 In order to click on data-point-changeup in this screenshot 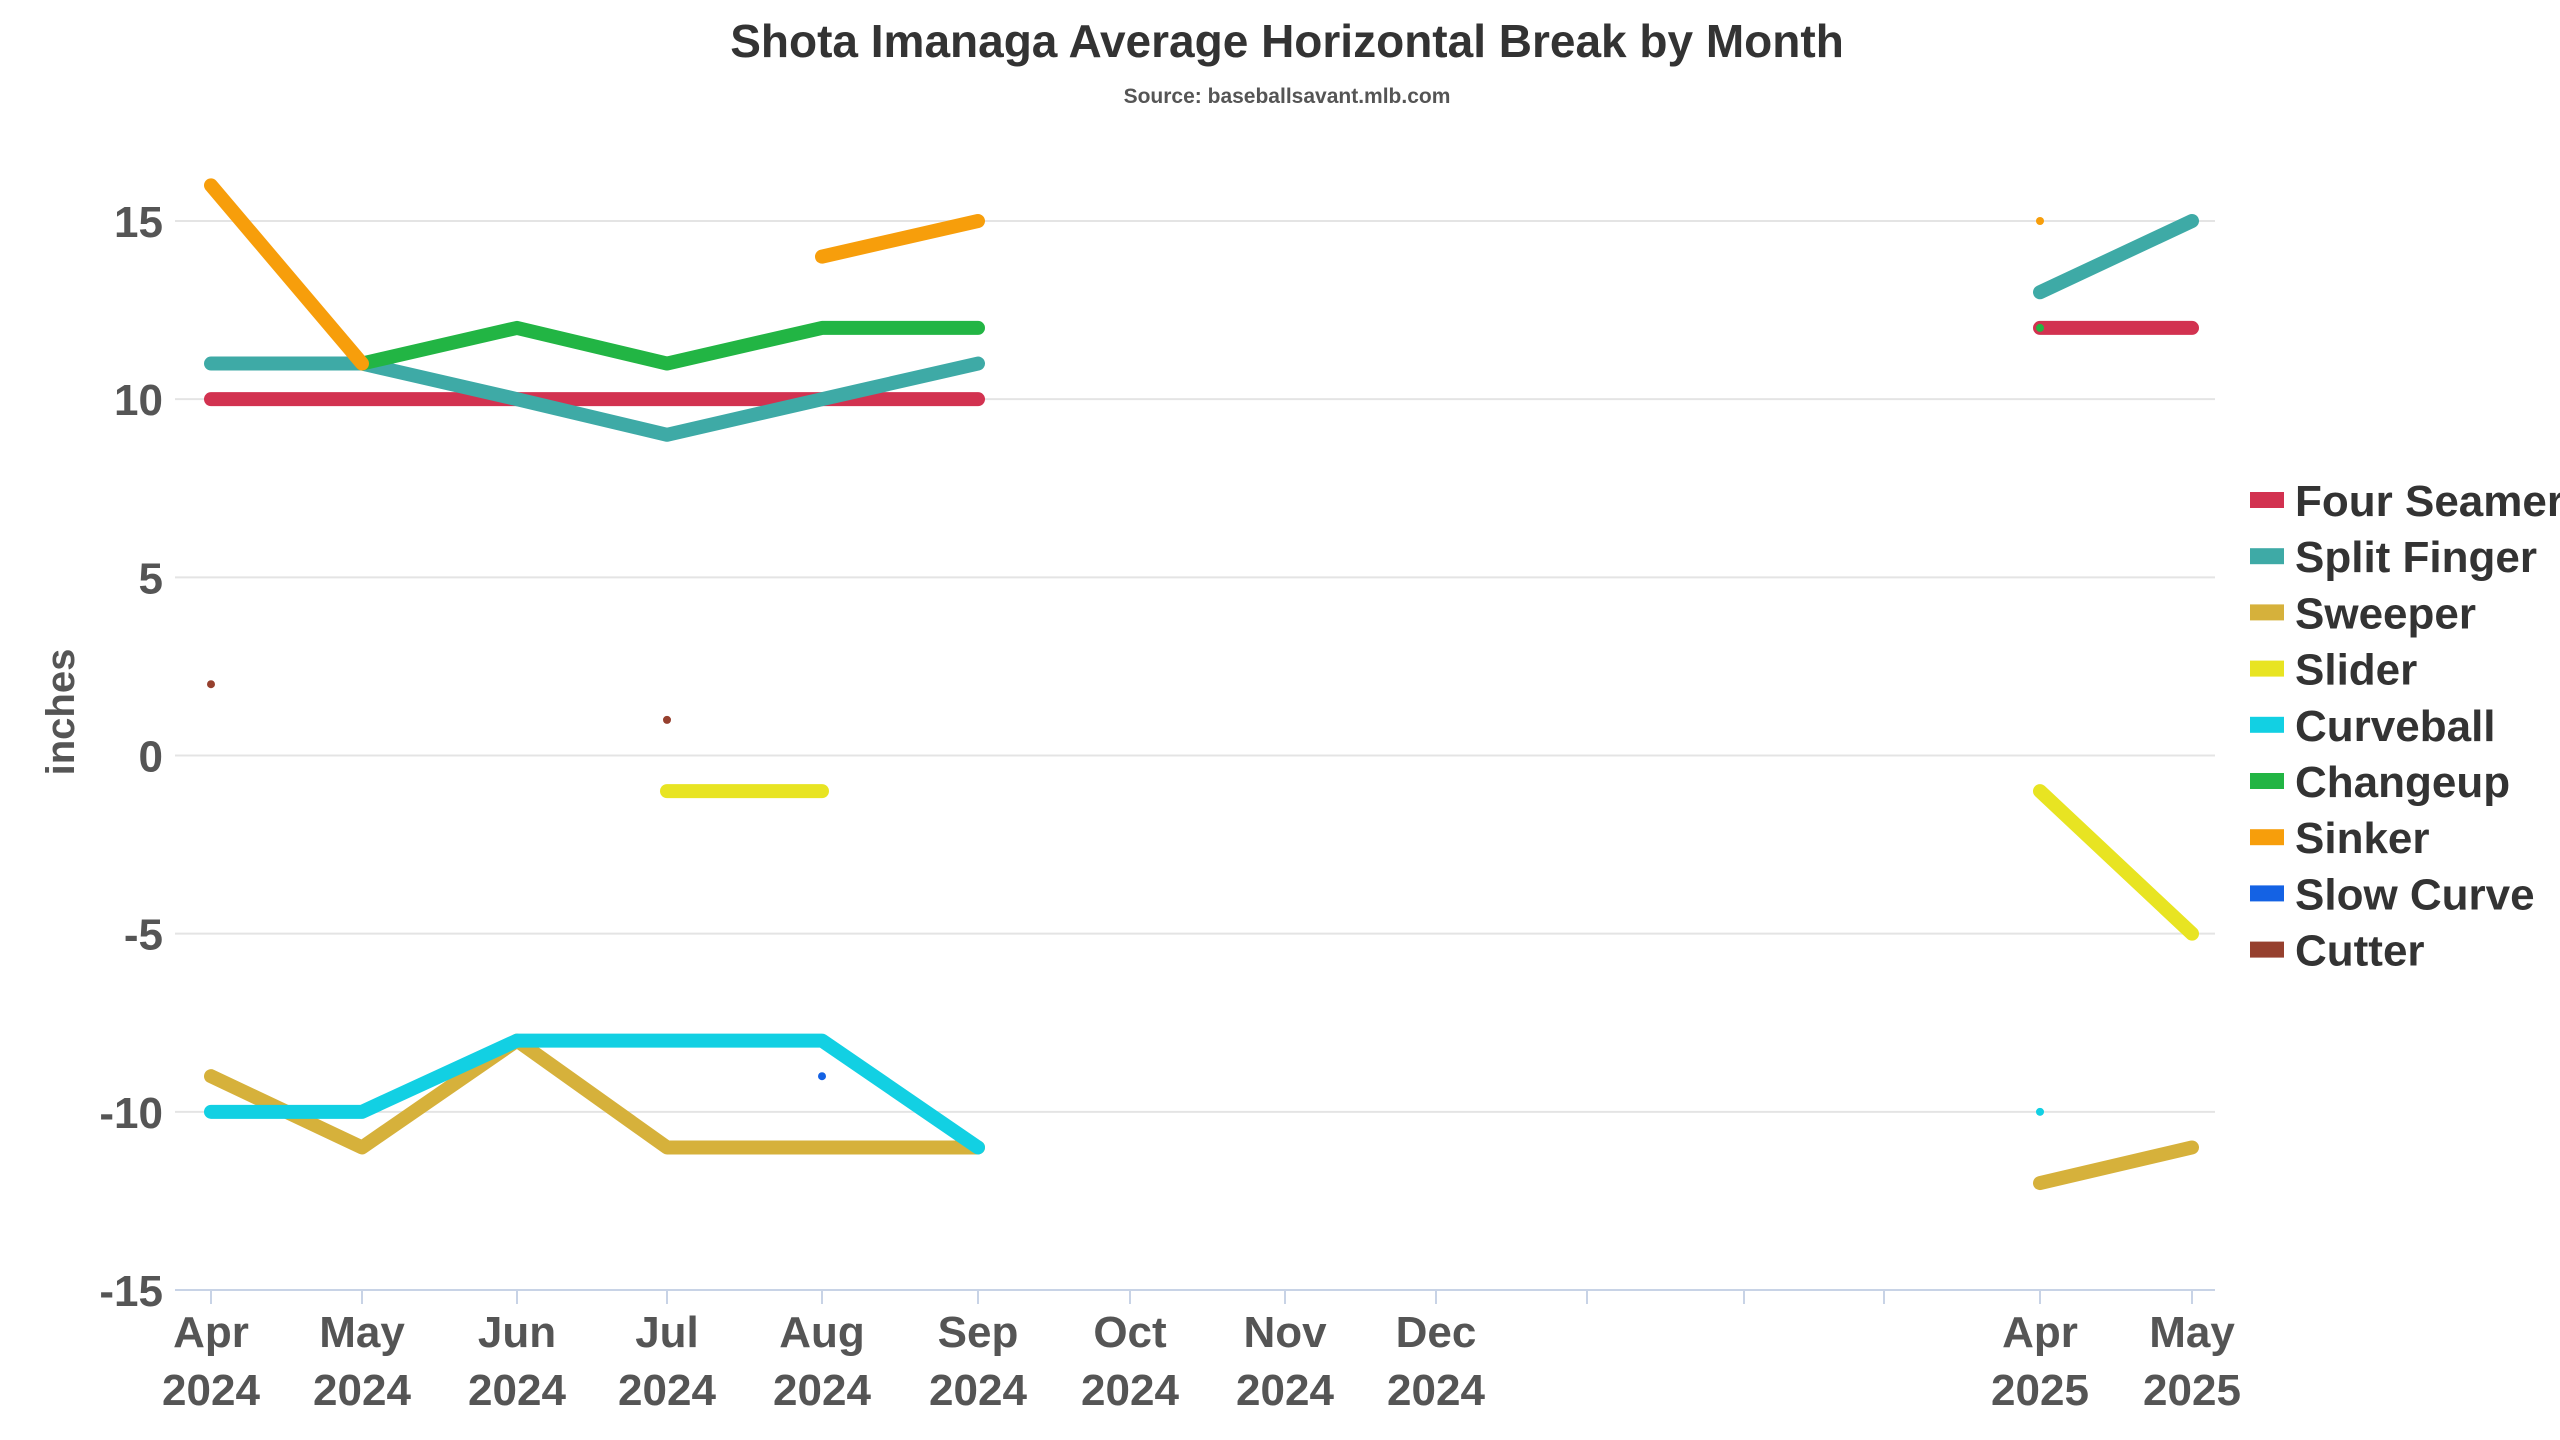, I will do `click(2040, 327)`.